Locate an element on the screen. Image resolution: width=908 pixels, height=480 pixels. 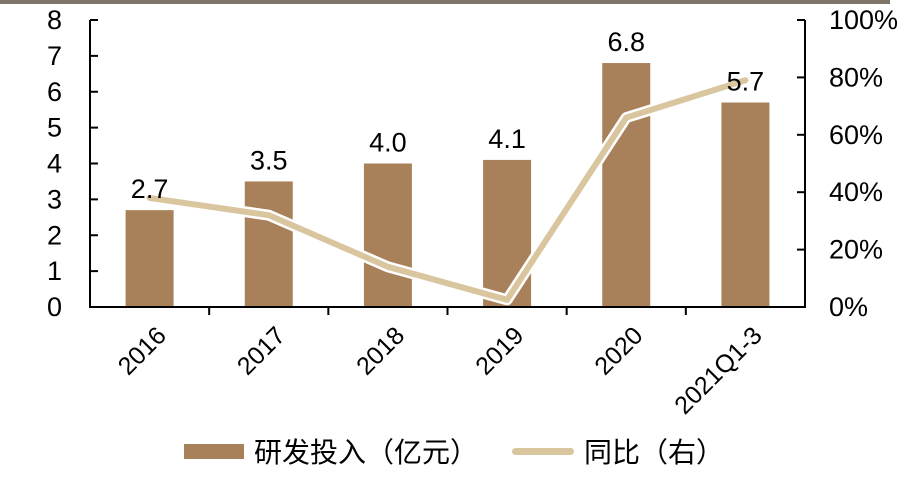
legend-item-rd-investment: 研发投入（亿元） is located at coordinates (330, 451).